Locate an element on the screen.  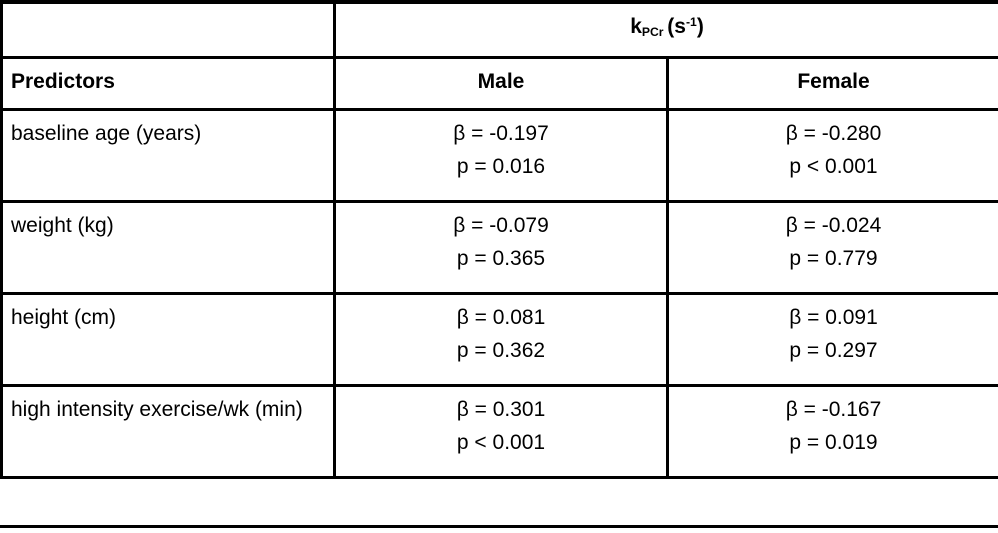
beta-value: β = -0.024 is located at coordinates (833, 225).